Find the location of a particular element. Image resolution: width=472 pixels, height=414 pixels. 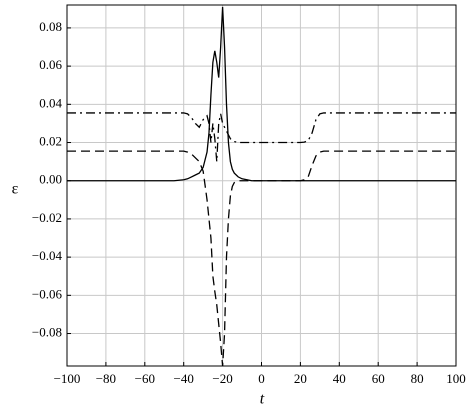

y-tick-label: 0.00 is located at coordinates (50, 179).